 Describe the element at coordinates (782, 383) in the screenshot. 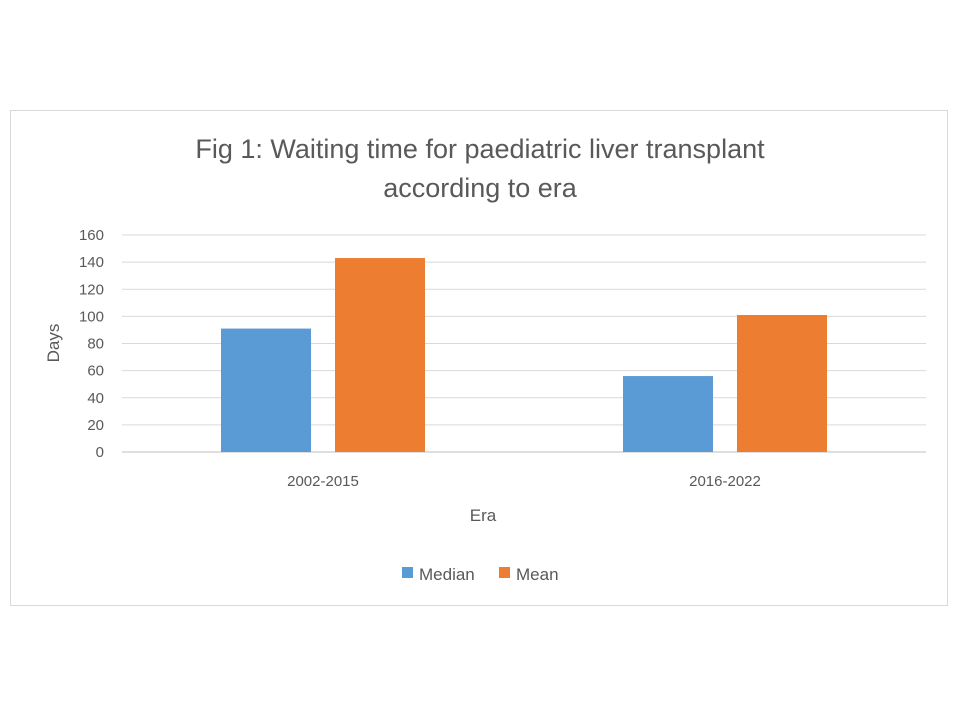

I see `bar-mean-2016-2022` at that location.